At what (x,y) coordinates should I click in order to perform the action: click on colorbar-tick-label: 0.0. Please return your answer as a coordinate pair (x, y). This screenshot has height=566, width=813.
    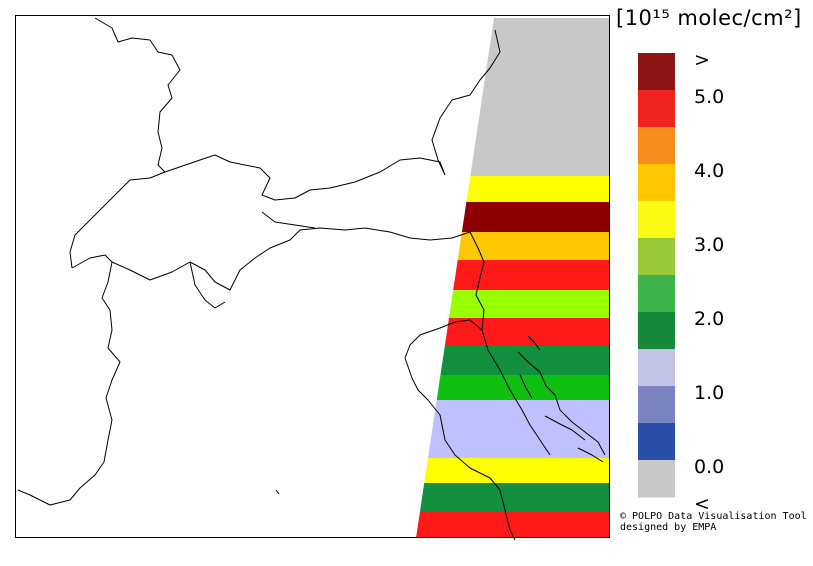
    Looking at the image, I should click on (709, 467).